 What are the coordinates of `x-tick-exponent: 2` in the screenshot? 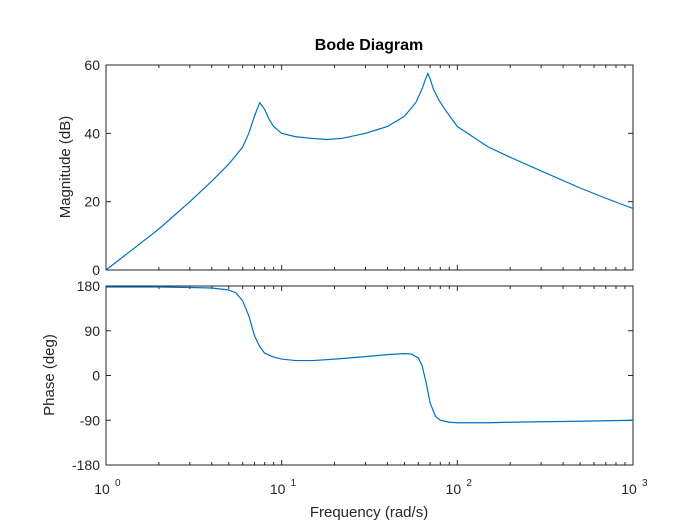 It's located at (469, 483).